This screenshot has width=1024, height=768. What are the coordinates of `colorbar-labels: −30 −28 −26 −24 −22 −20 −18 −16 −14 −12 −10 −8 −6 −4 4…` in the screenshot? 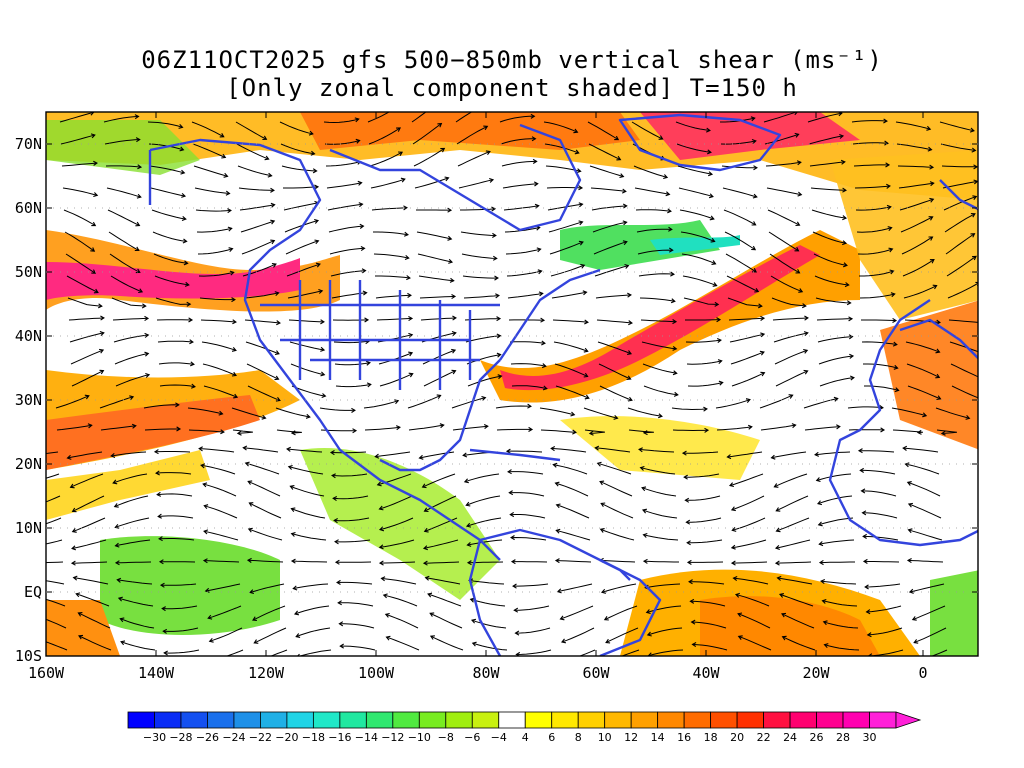 It's located at (510, 737).